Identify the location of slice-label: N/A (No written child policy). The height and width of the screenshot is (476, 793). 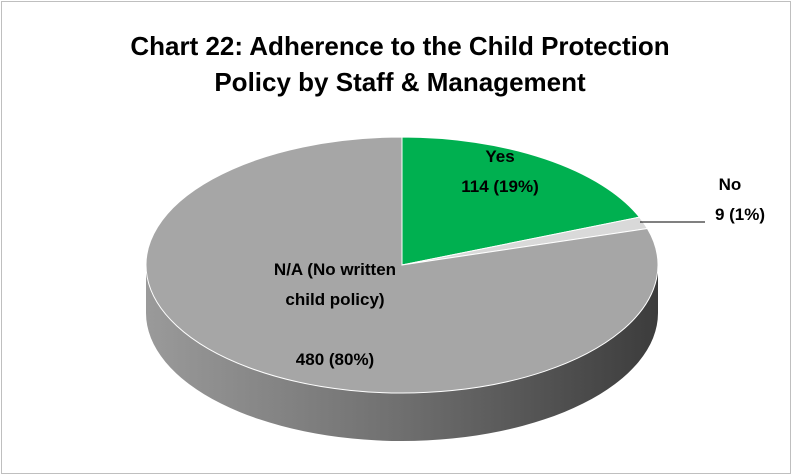
(335, 284).